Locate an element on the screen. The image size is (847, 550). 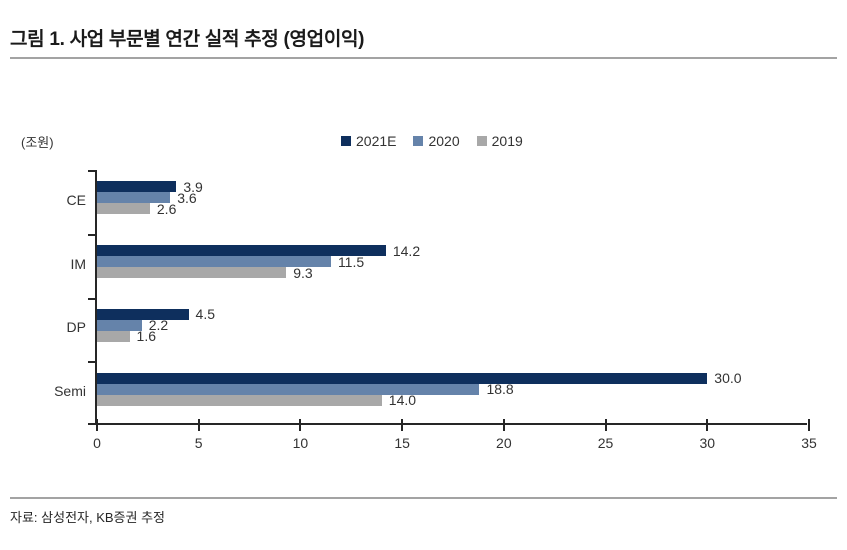
axis-unit-label: (조원) is located at coordinates (37, 142).